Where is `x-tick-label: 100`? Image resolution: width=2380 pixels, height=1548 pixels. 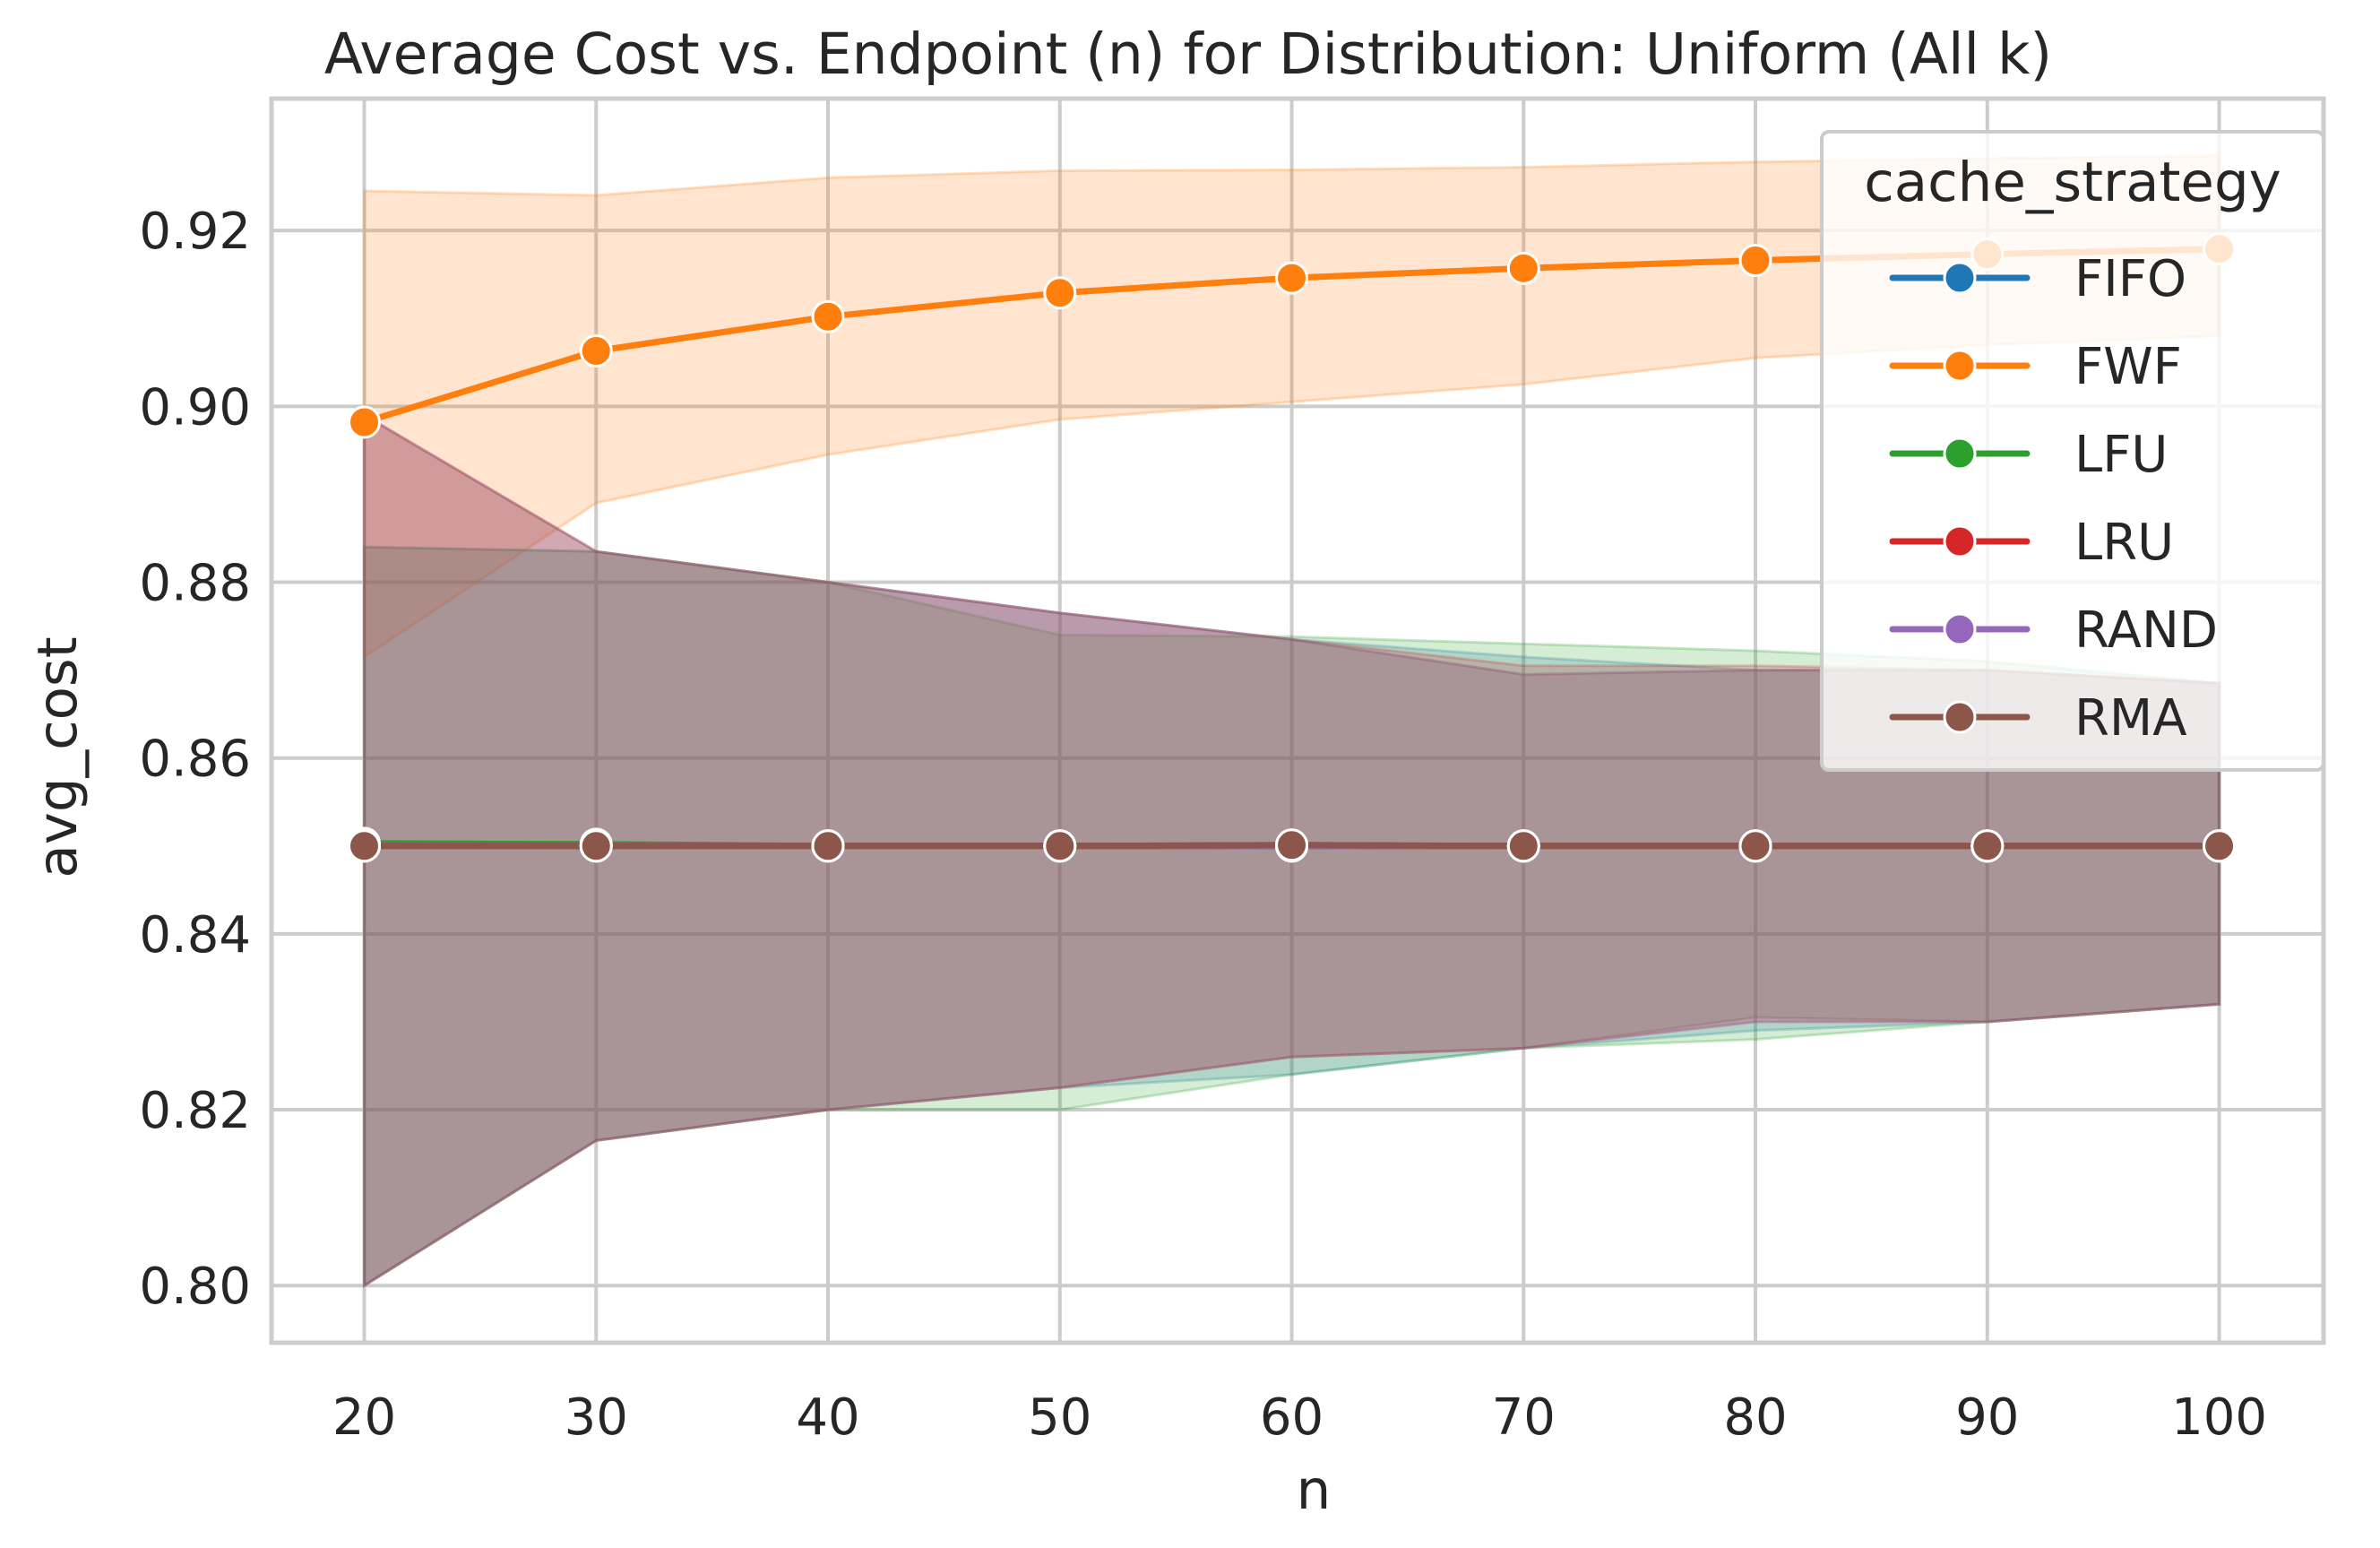 x-tick-label: 100 is located at coordinates (2219, 1417).